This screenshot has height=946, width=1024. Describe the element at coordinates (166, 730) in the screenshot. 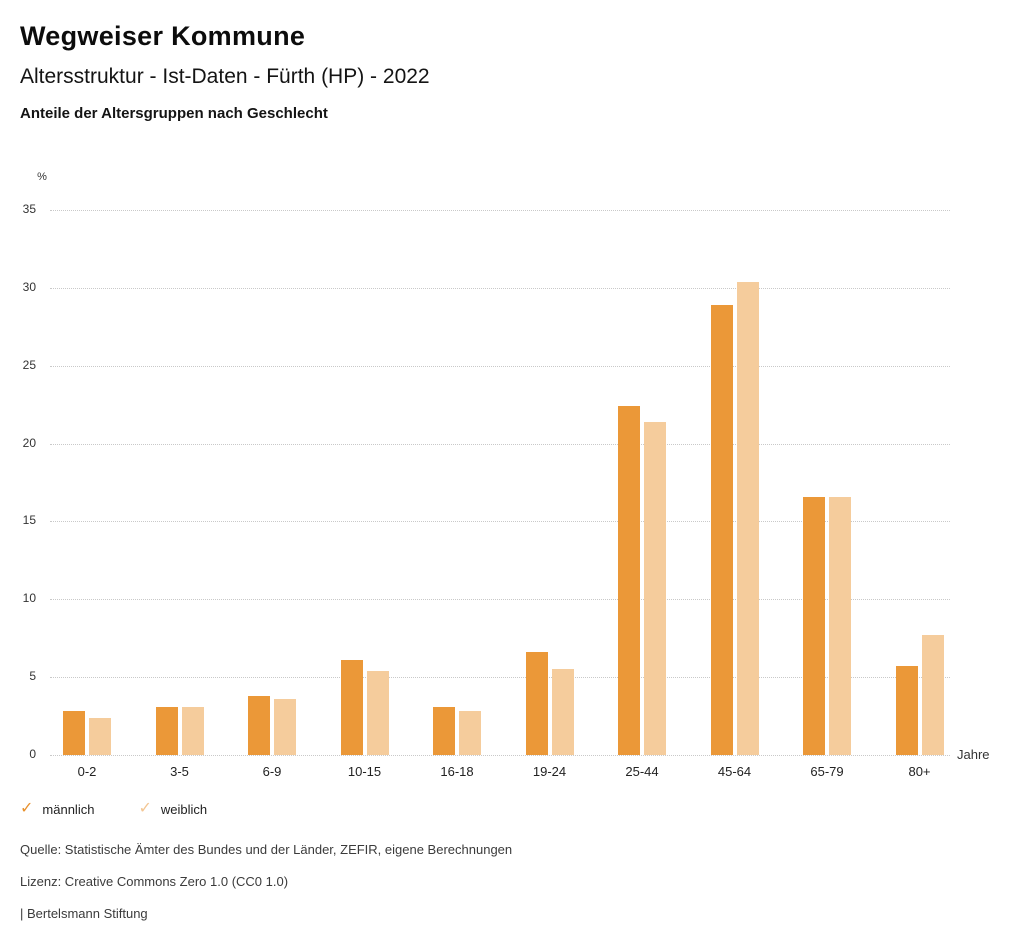

I see `bar-männlich-3-5` at that location.